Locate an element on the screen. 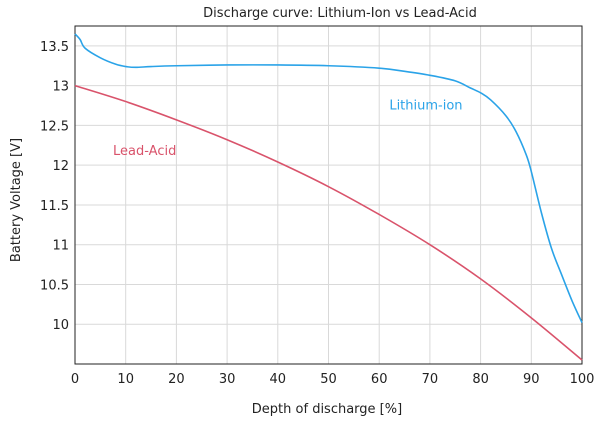  x-tick-label: 70 is located at coordinates (430, 379).